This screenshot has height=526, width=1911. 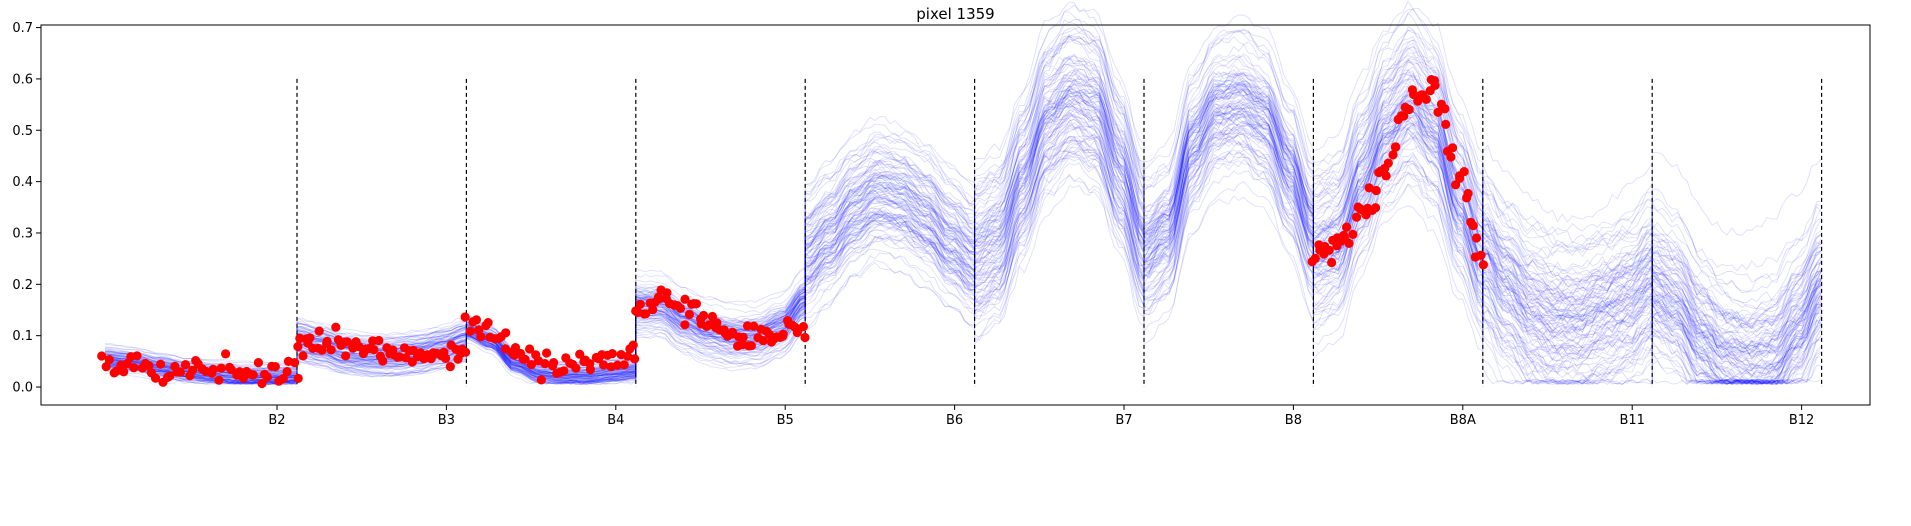 I want to click on y-tick-label: 0.7, so click(x=22, y=28).